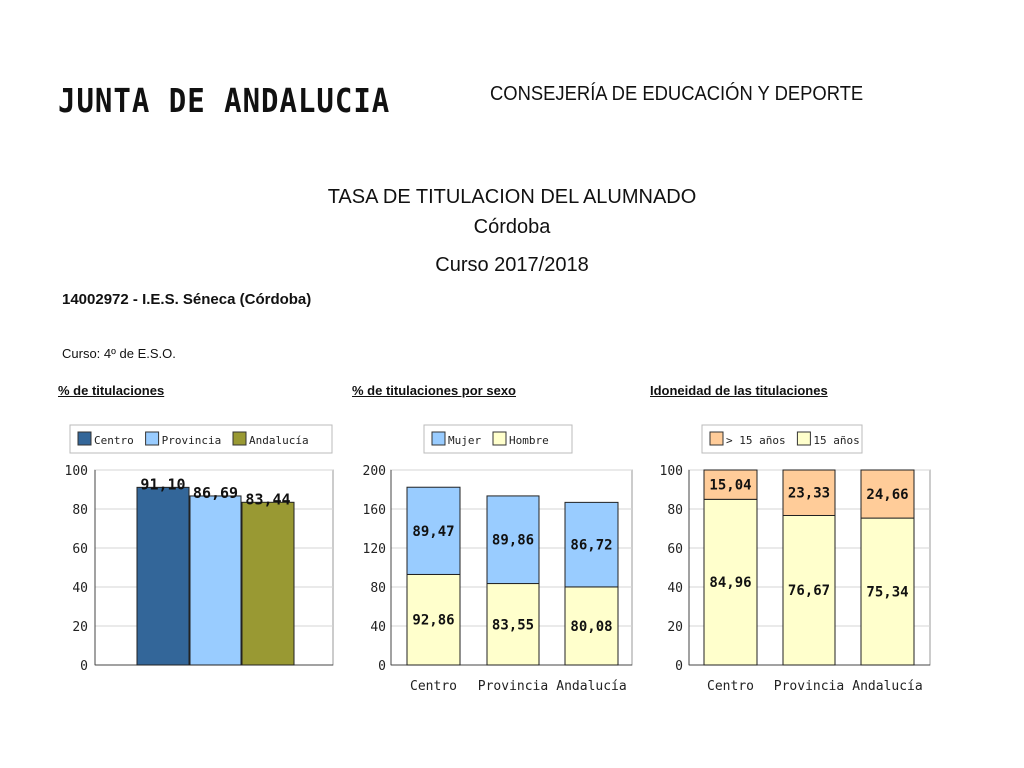 This screenshot has width=1024, height=768. Describe the element at coordinates (434, 390) in the screenshot. I see `chart-title-sexo: % de titulaciones por sexo` at that location.